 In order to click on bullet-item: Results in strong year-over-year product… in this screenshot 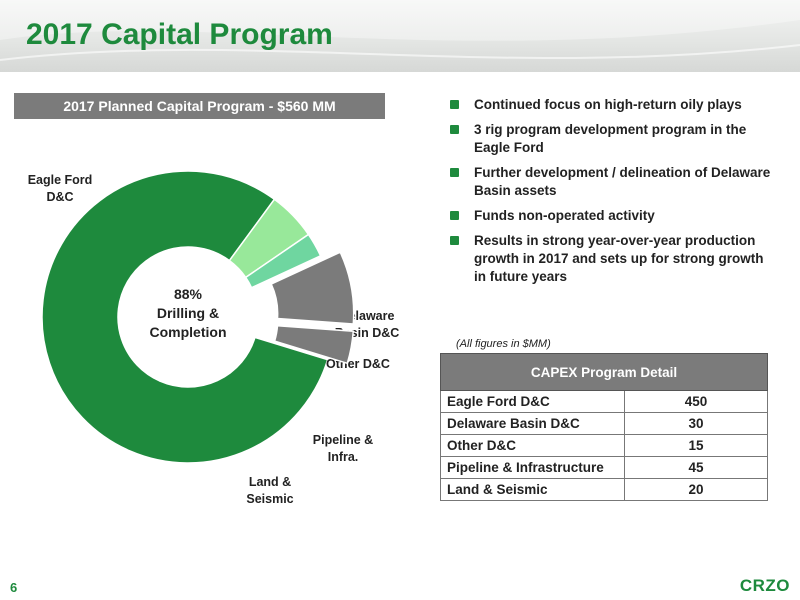, I will do `click(611, 259)`.